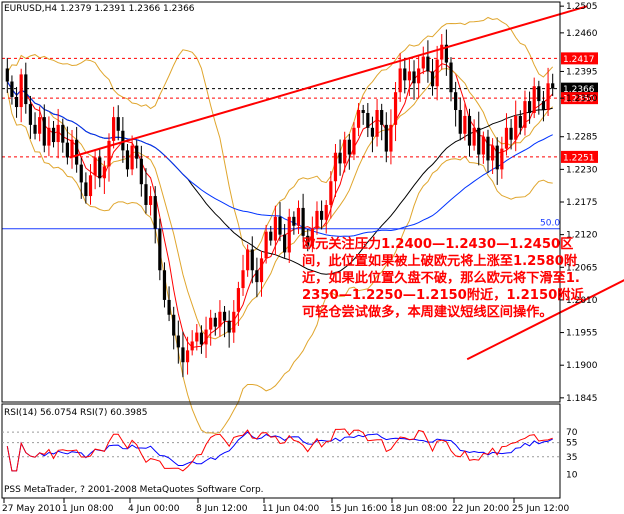 Image resolution: width=624 pixels, height=514 pixels. What do you see at coordinates (582, 301) in the screenshot?
I see `price-tick-label: 1.2010` at bounding box center [582, 301].